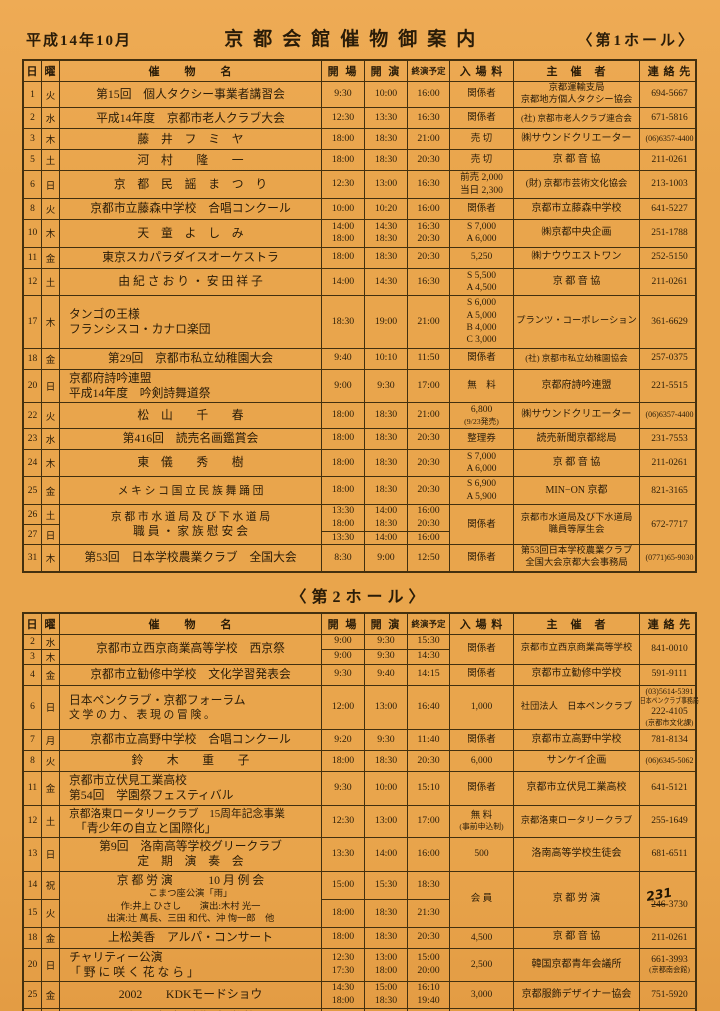  I want to click on fare-line: A 5,000, so click(481, 315).